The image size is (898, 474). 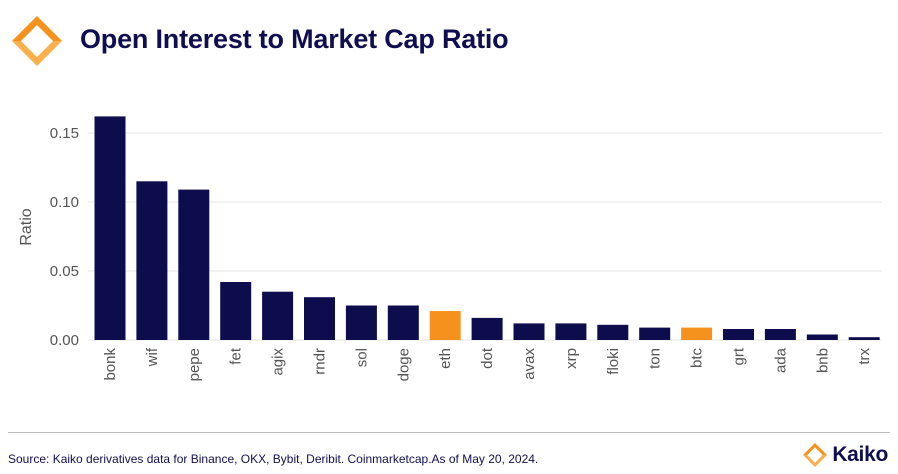 I want to click on x-tick-label: agix, so click(x=278, y=362).